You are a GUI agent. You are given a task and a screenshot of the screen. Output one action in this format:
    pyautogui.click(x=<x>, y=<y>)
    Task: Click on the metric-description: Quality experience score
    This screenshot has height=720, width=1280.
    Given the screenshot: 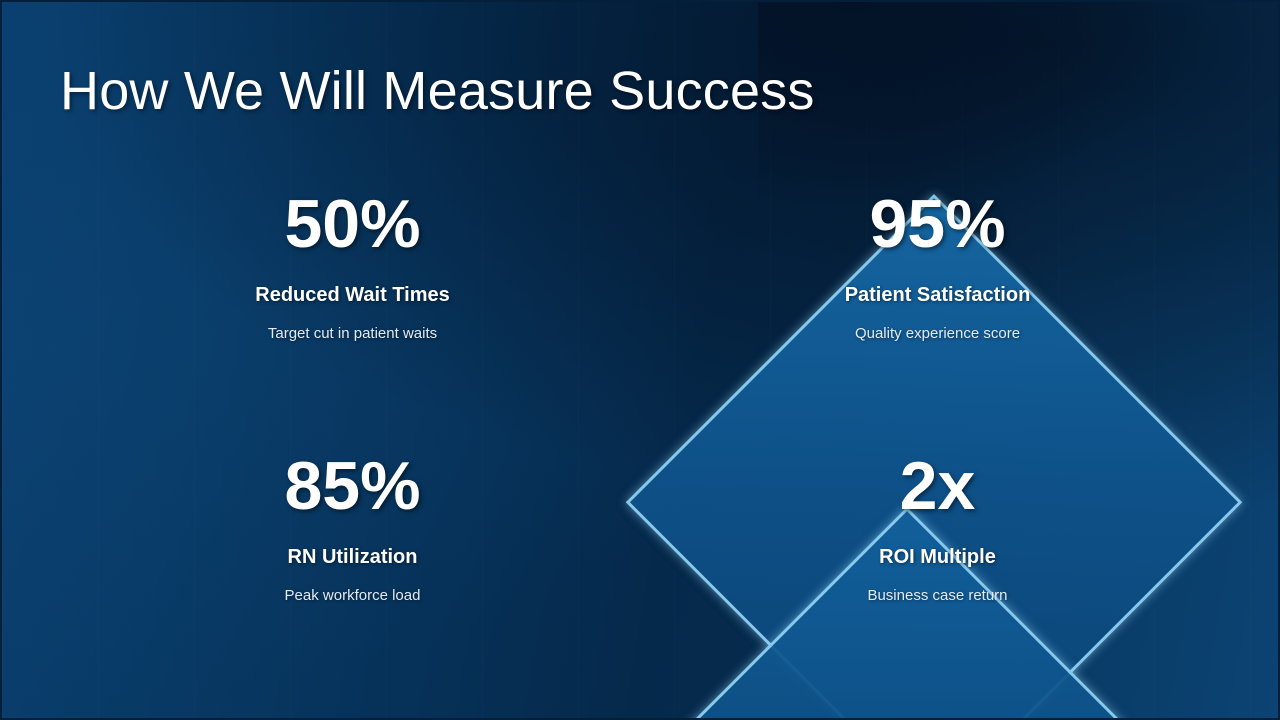 What is the action you would take?
    pyautogui.click(x=937, y=333)
    